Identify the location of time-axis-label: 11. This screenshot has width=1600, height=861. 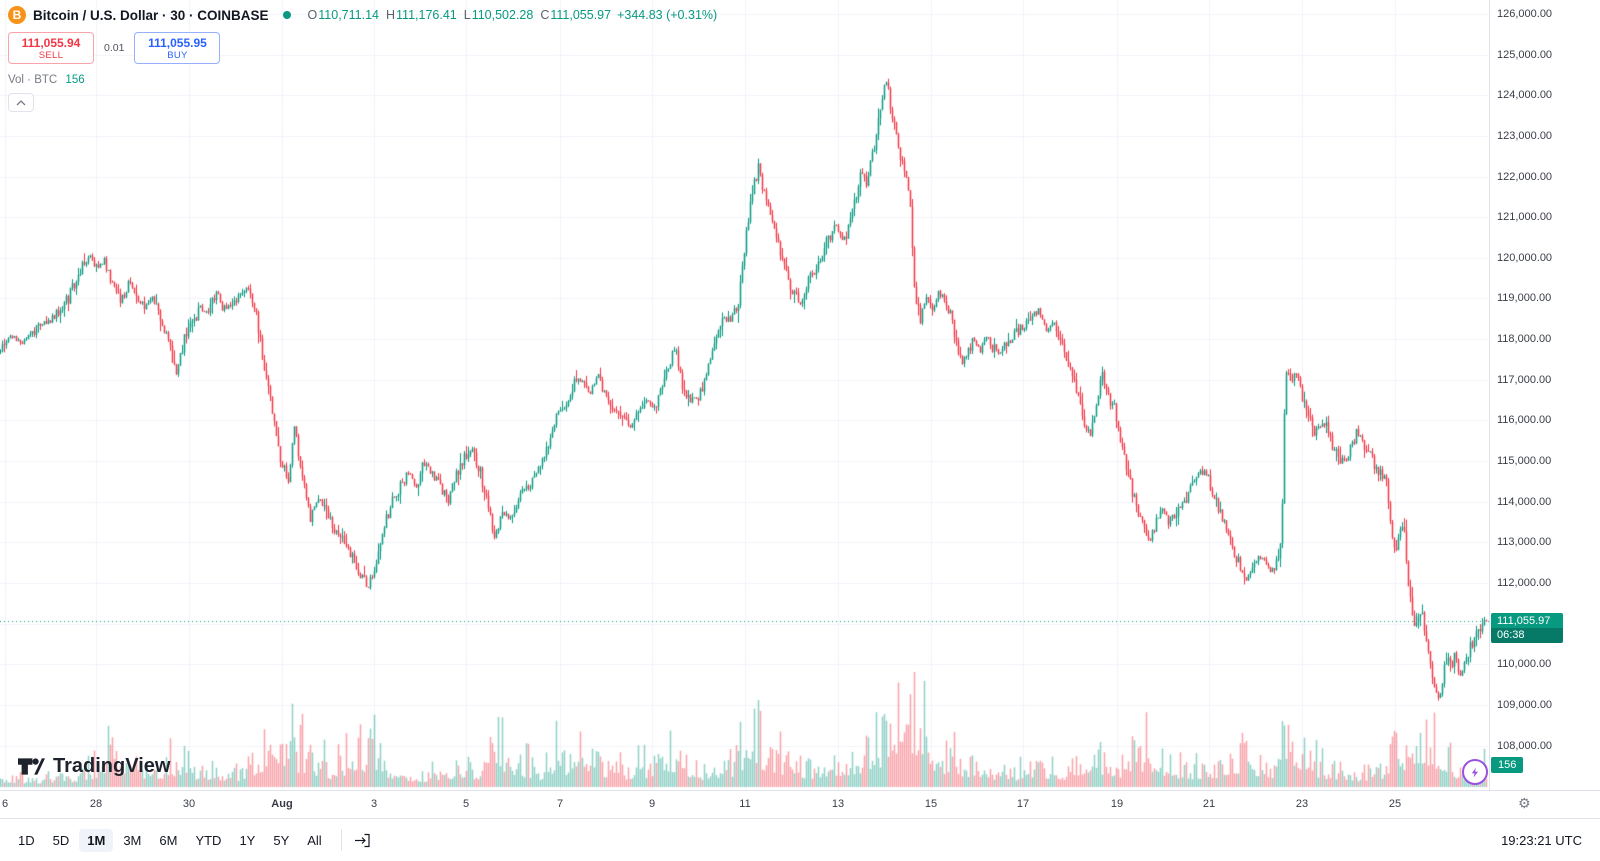
(745, 804).